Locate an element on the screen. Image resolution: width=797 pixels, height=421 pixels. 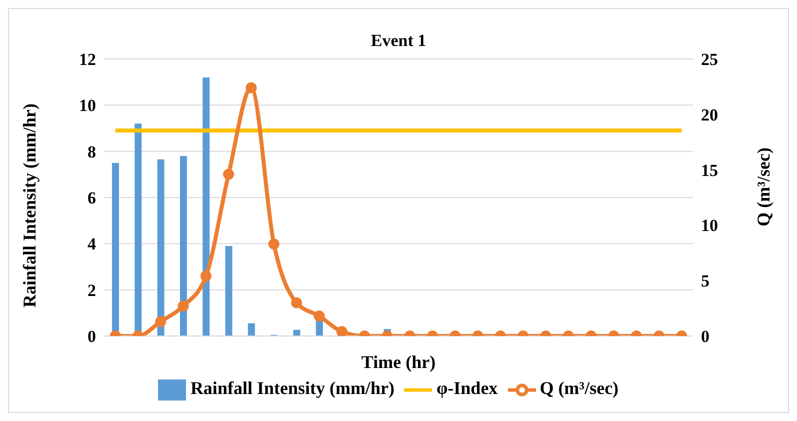
y2-tick-label: 25 is located at coordinates (709, 60).